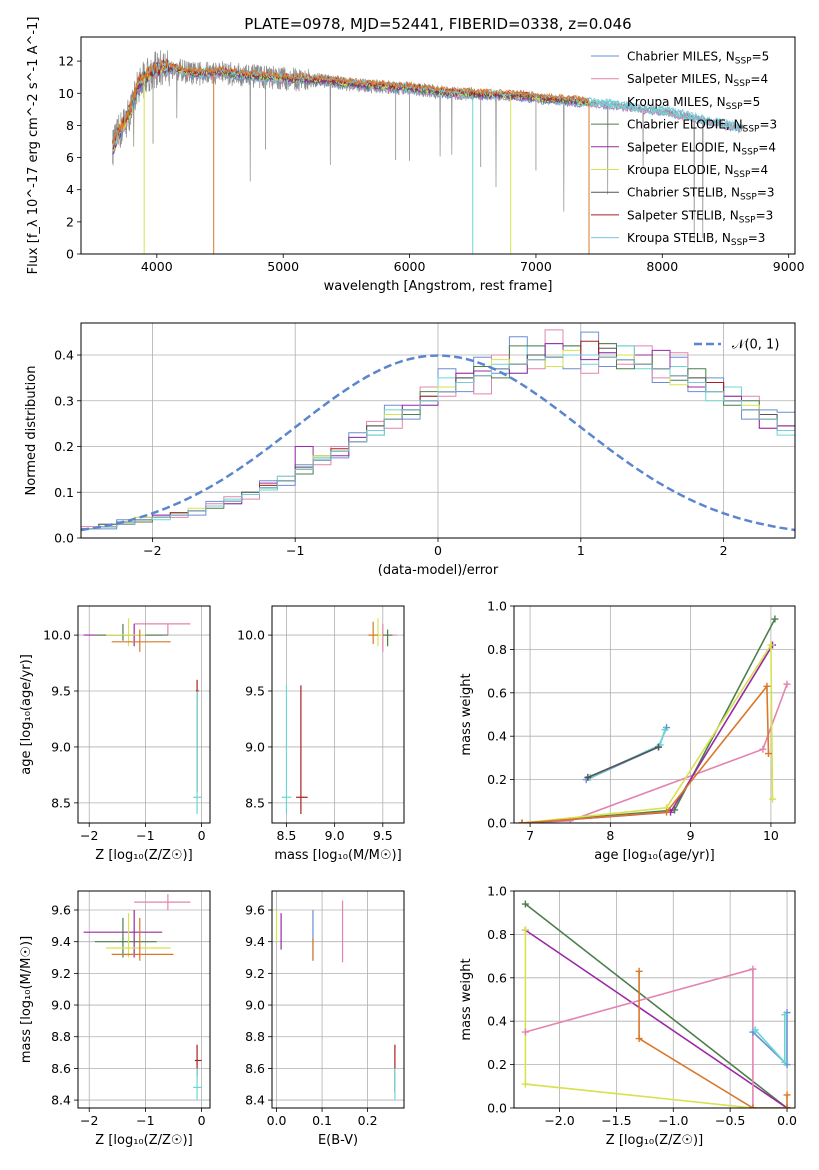 The height and width of the screenshot is (1170, 819). I want to click on legend-label: Chabrier ELODIE, NSSP=3, so click(702, 126).